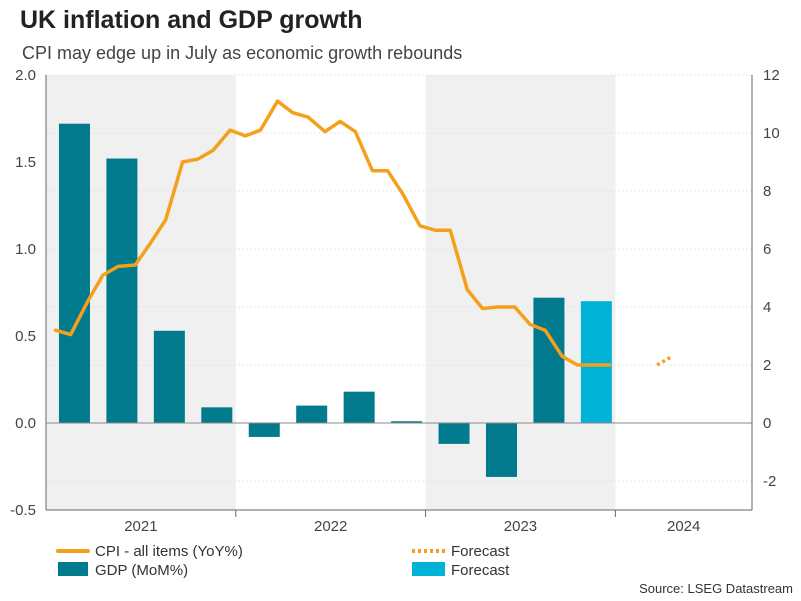  Describe the element at coordinates (767, 191) in the screenshot. I see `right-axis-tick-label: 8` at that location.